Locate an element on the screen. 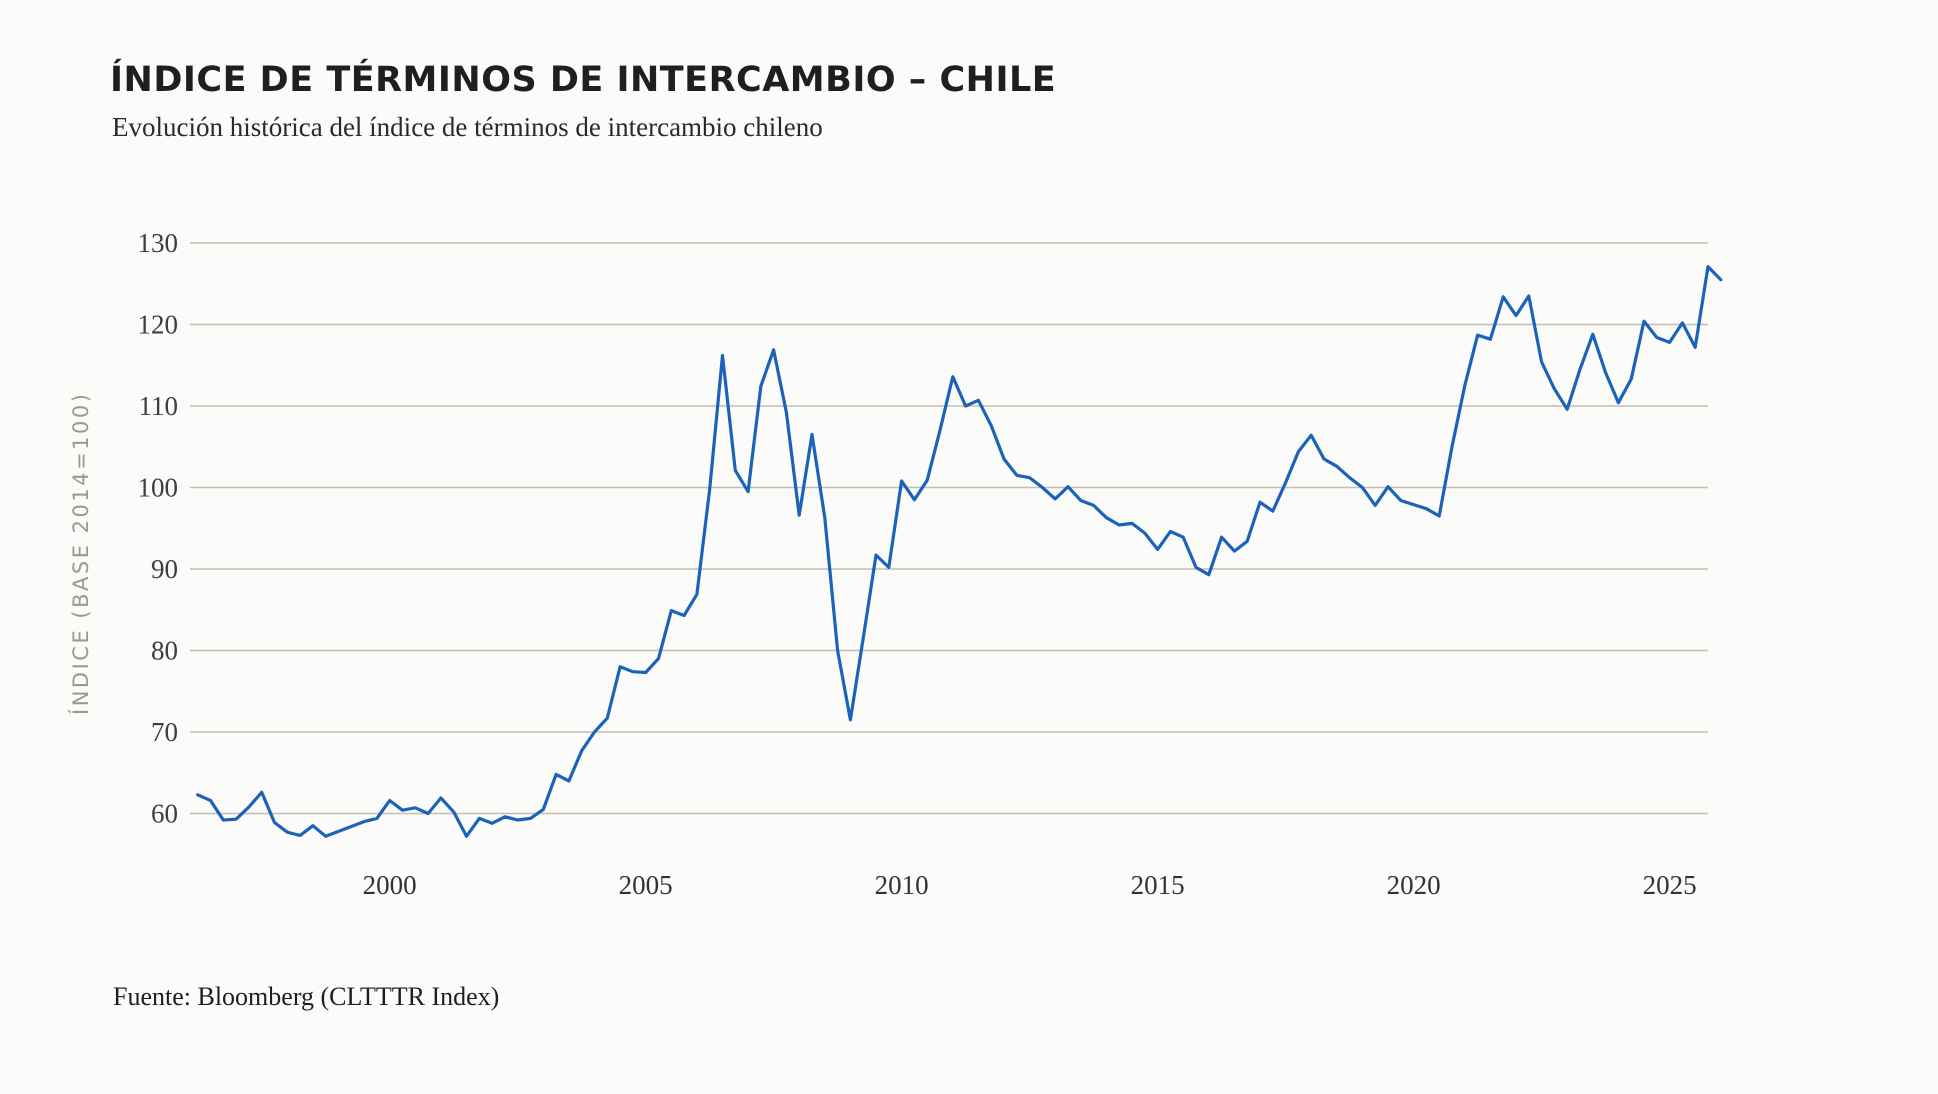 Image resolution: width=1938 pixels, height=1094 pixels. xtick-label-2015: 2015 is located at coordinates (1158, 885).